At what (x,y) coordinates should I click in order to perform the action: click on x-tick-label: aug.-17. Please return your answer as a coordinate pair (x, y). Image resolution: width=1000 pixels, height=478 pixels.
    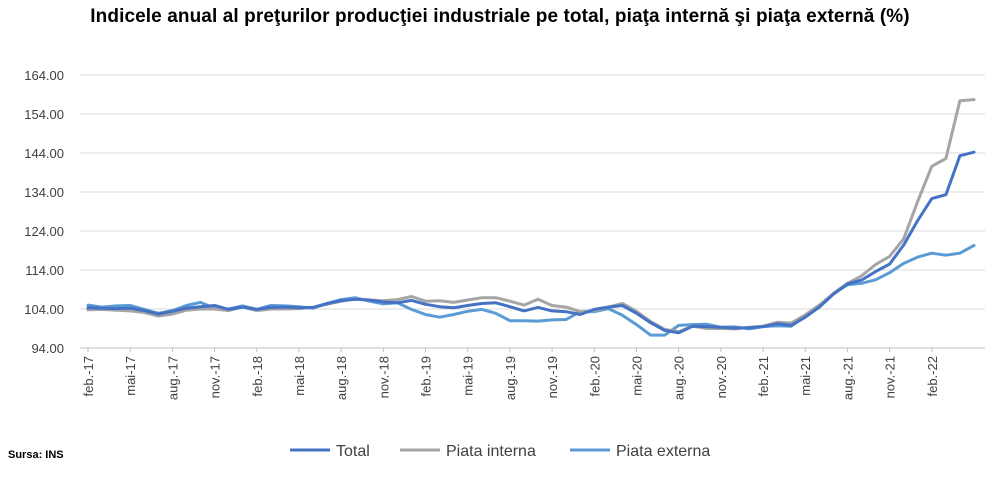
    Looking at the image, I should click on (172, 378).